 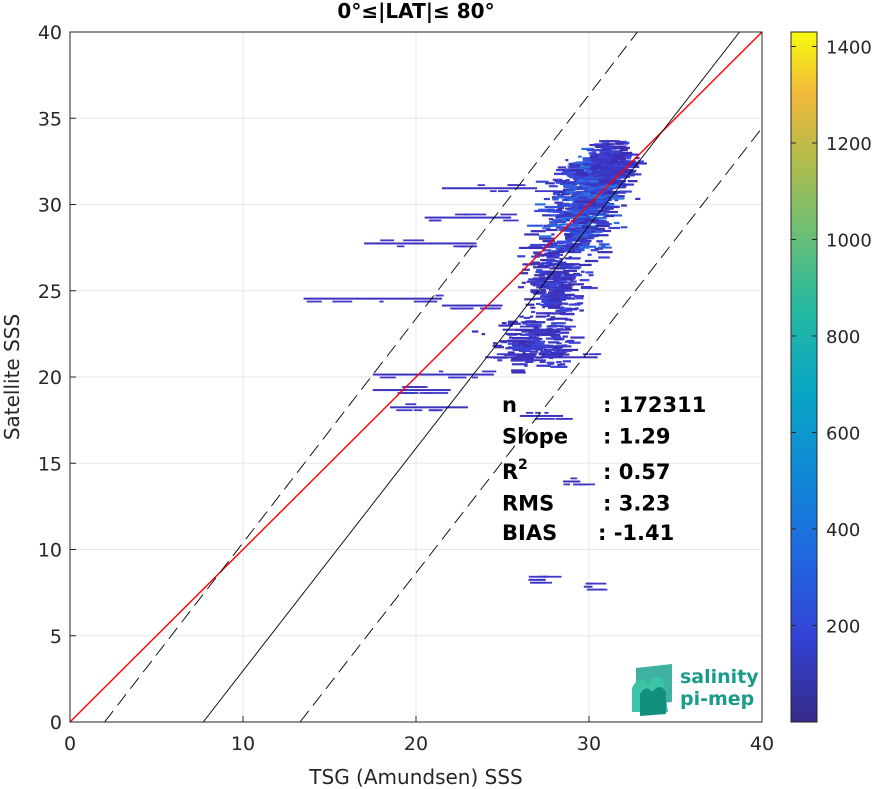 I want to click on x-axis-label: TSG (Amundsen) SSS, so click(x=415, y=777).